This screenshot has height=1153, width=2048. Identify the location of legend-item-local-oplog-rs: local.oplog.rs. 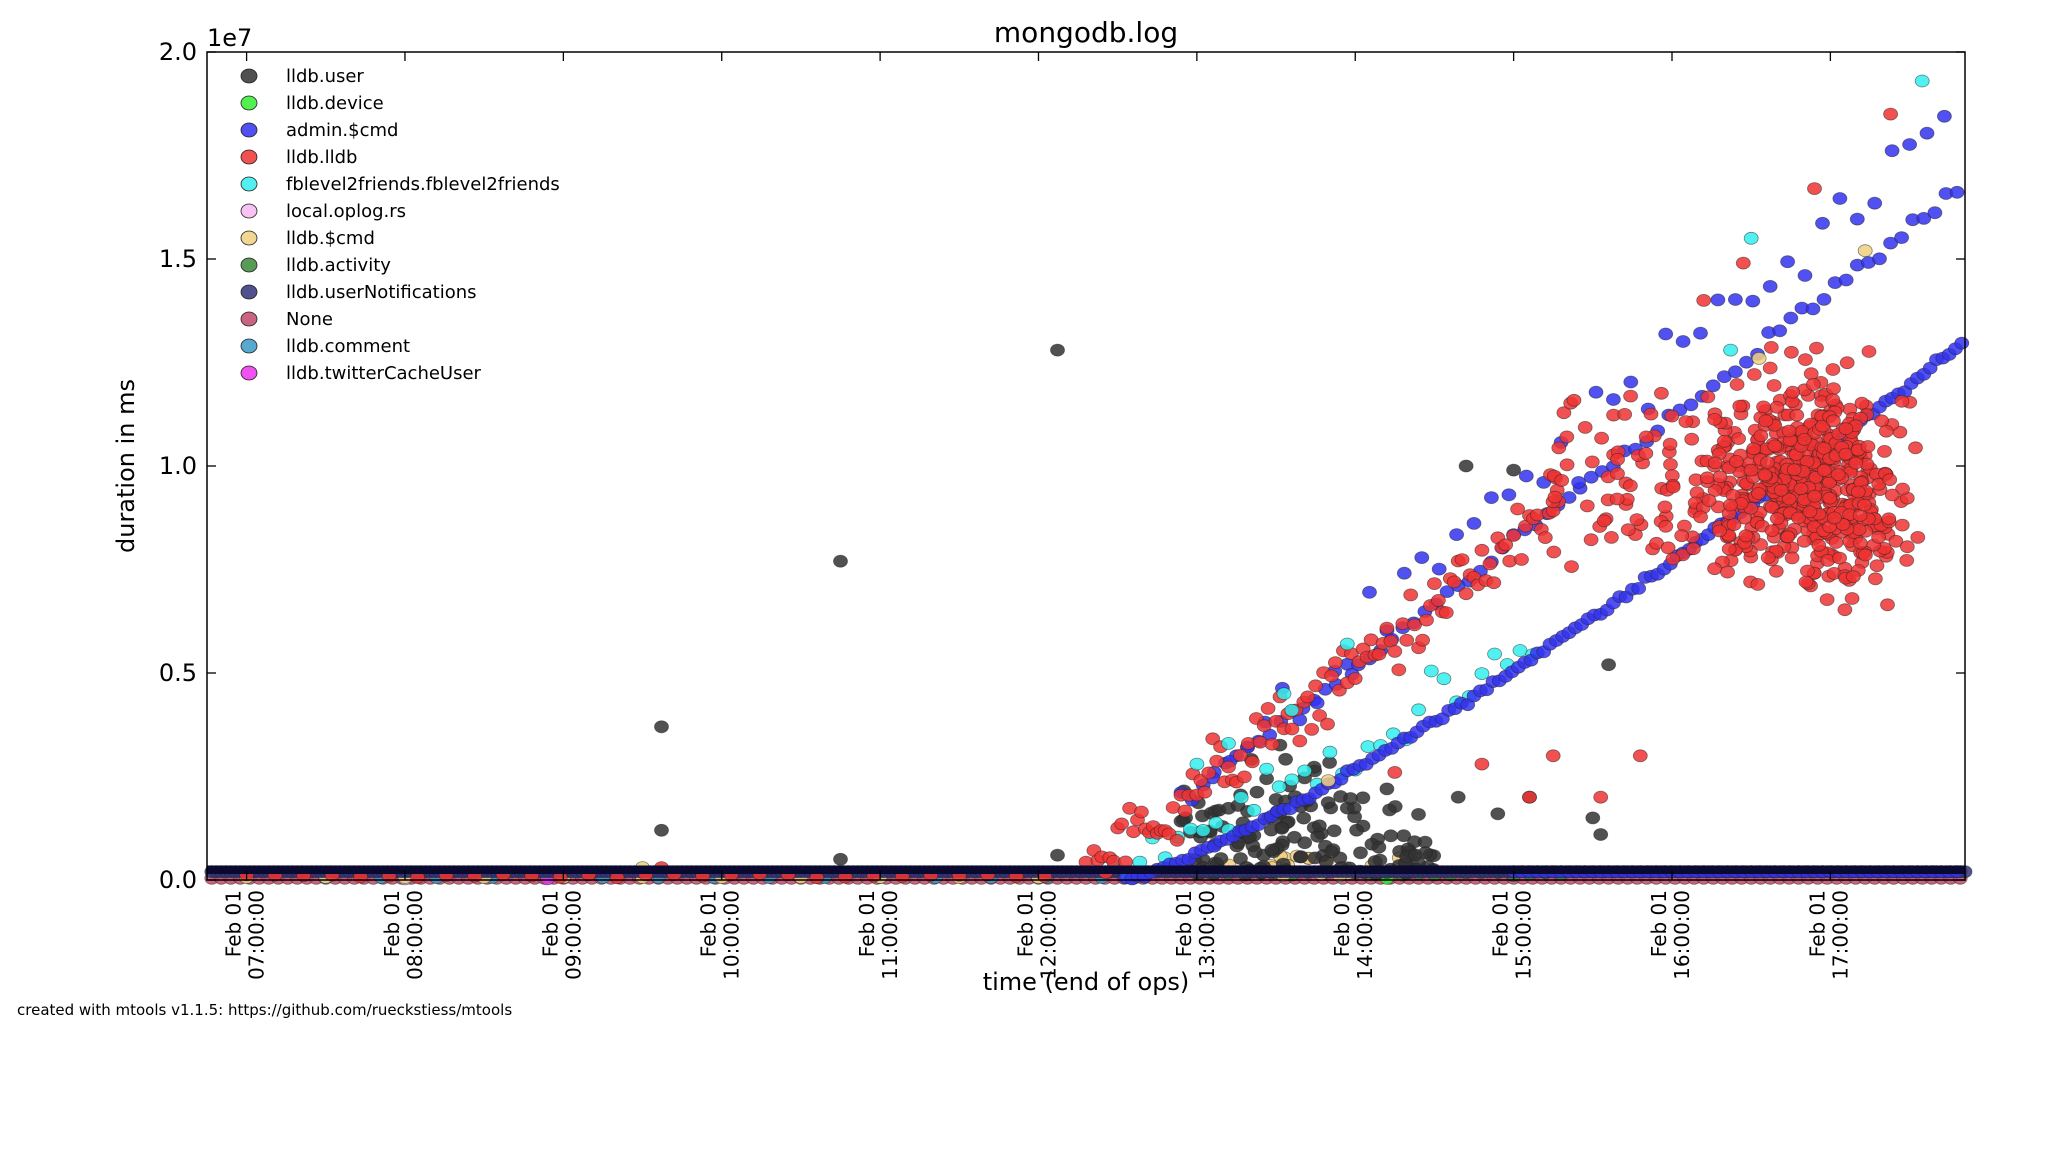
(323, 211).